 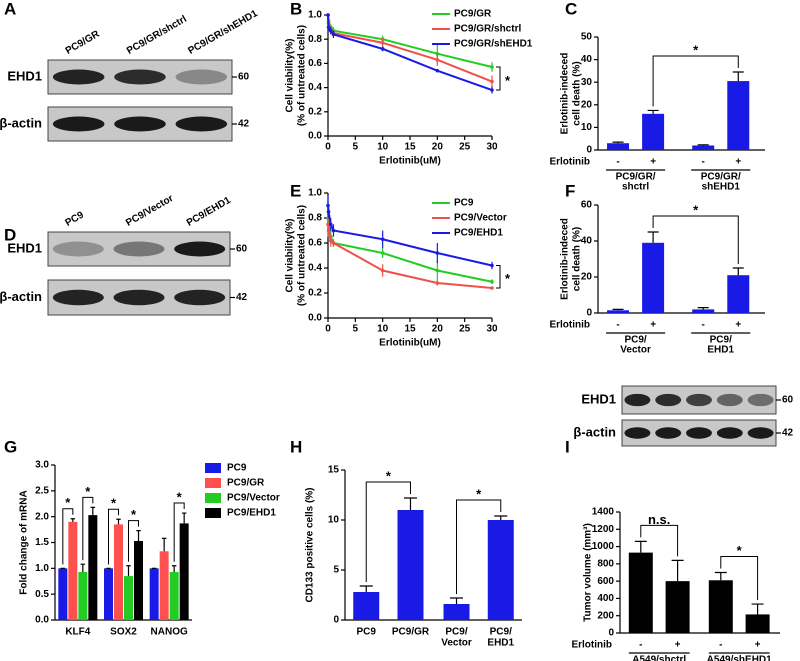 What do you see at coordinates (571, 9) in the screenshot?
I see `panel-label: C` at bounding box center [571, 9].